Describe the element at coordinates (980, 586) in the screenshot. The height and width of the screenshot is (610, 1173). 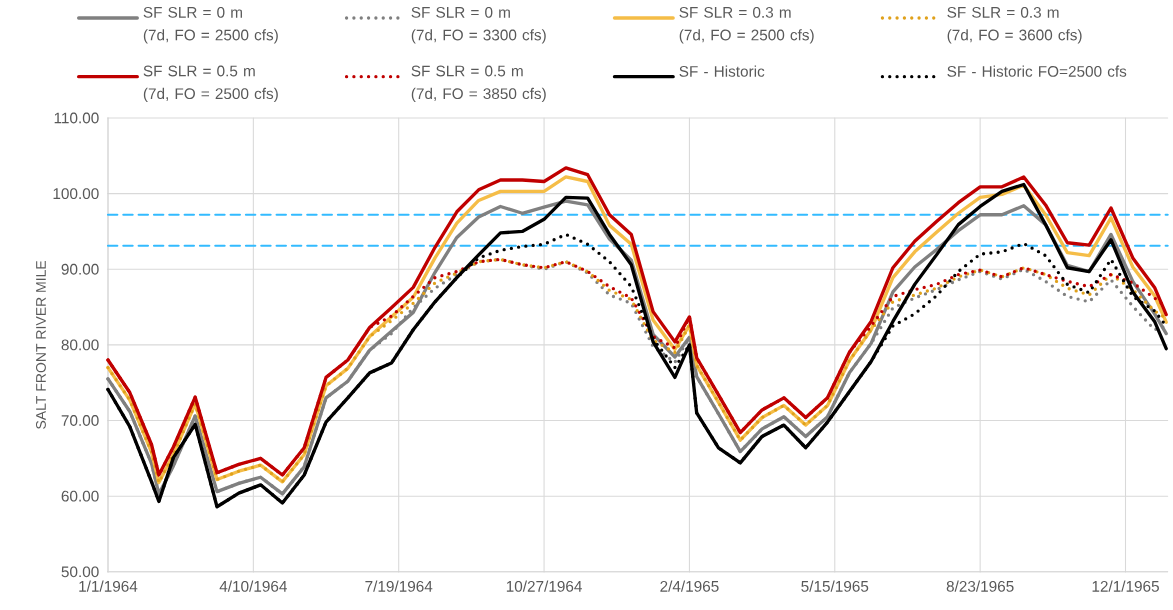
I see `x-tick-label: 8/23/1965` at that location.